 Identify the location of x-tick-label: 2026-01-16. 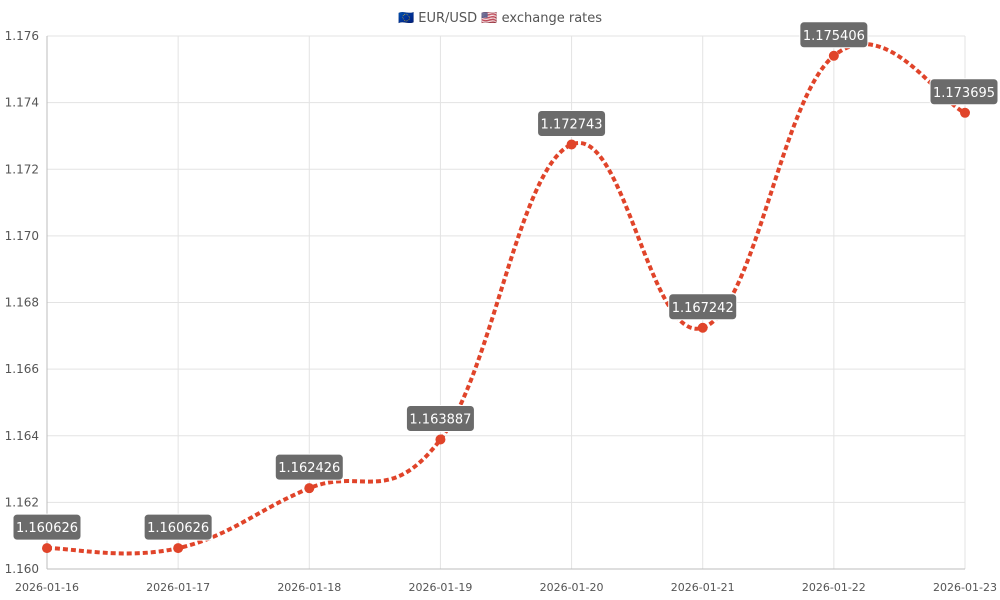
(47, 587).